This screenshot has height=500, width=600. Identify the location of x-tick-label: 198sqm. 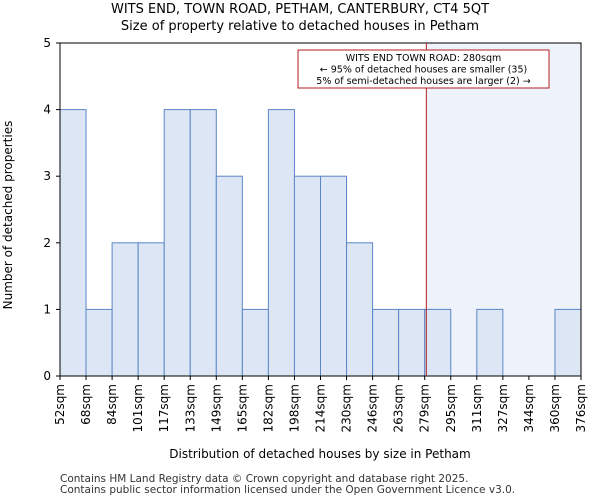
(294, 408).